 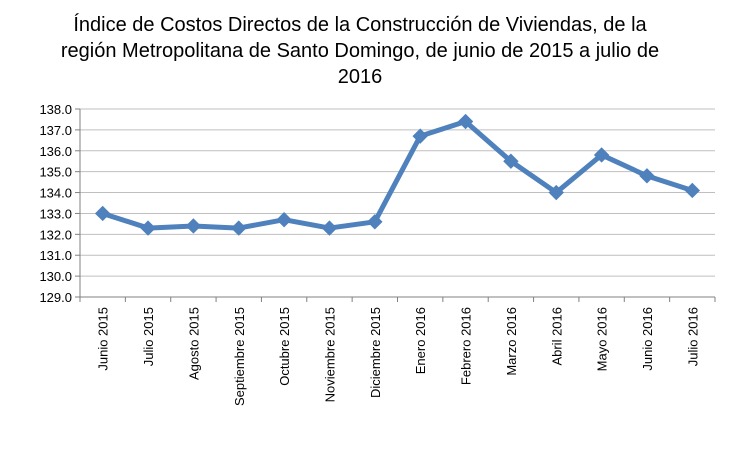 What do you see at coordinates (420, 340) in the screenshot?
I see `x-tick-label: Enero 2016` at bounding box center [420, 340].